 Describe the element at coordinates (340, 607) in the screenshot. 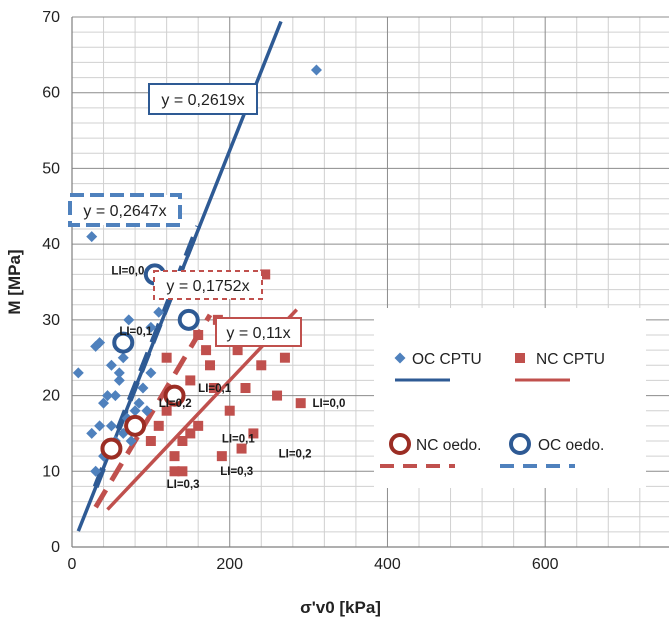

I see `x-axis-title: σ'v0 [kPa]` at that location.